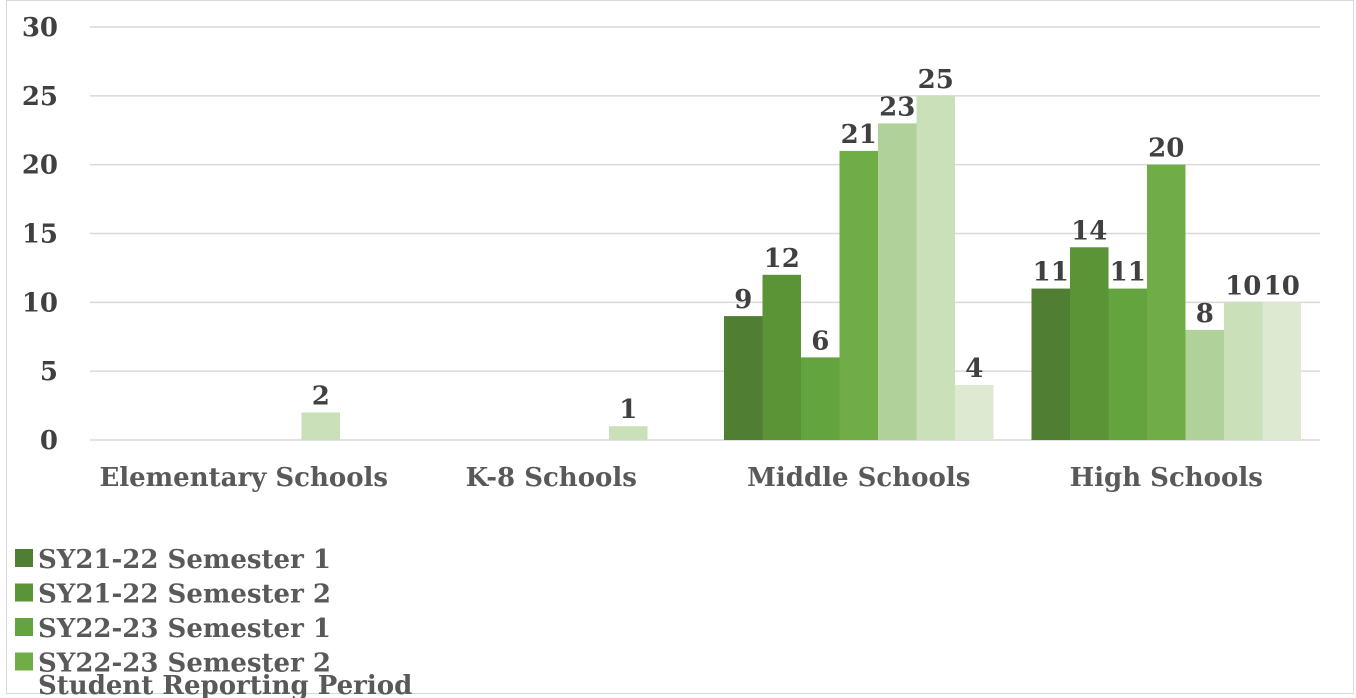 This screenshot has width=1356, height=698. I want to click on legend-entry-label: SY22-23 Semester 2, so click(184, 664).